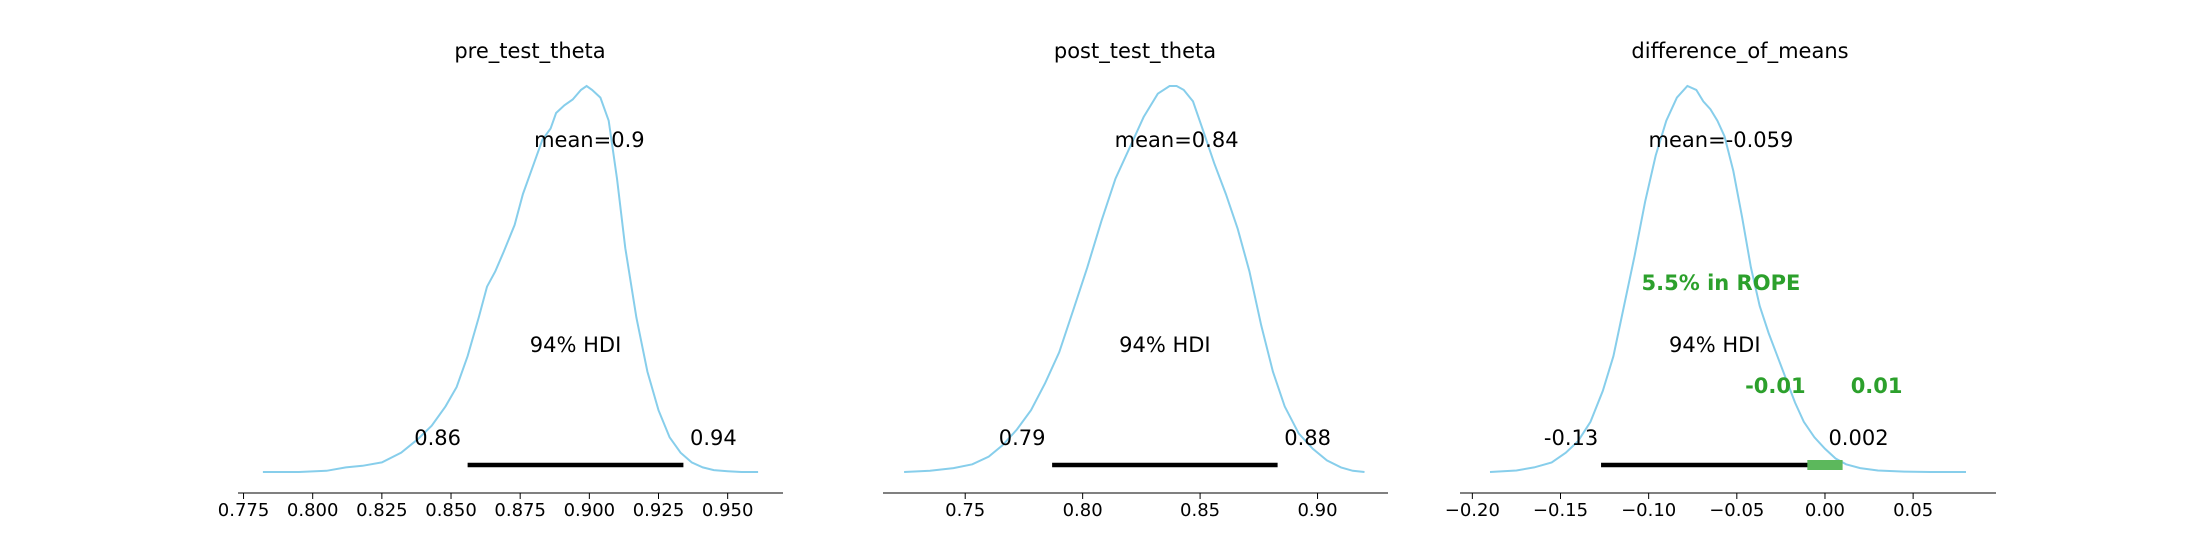  What do you see at coordinates (1739, 51) in the screenshot?
I see `panel-title: difference_of_means` at bounding box center [1739, 51].